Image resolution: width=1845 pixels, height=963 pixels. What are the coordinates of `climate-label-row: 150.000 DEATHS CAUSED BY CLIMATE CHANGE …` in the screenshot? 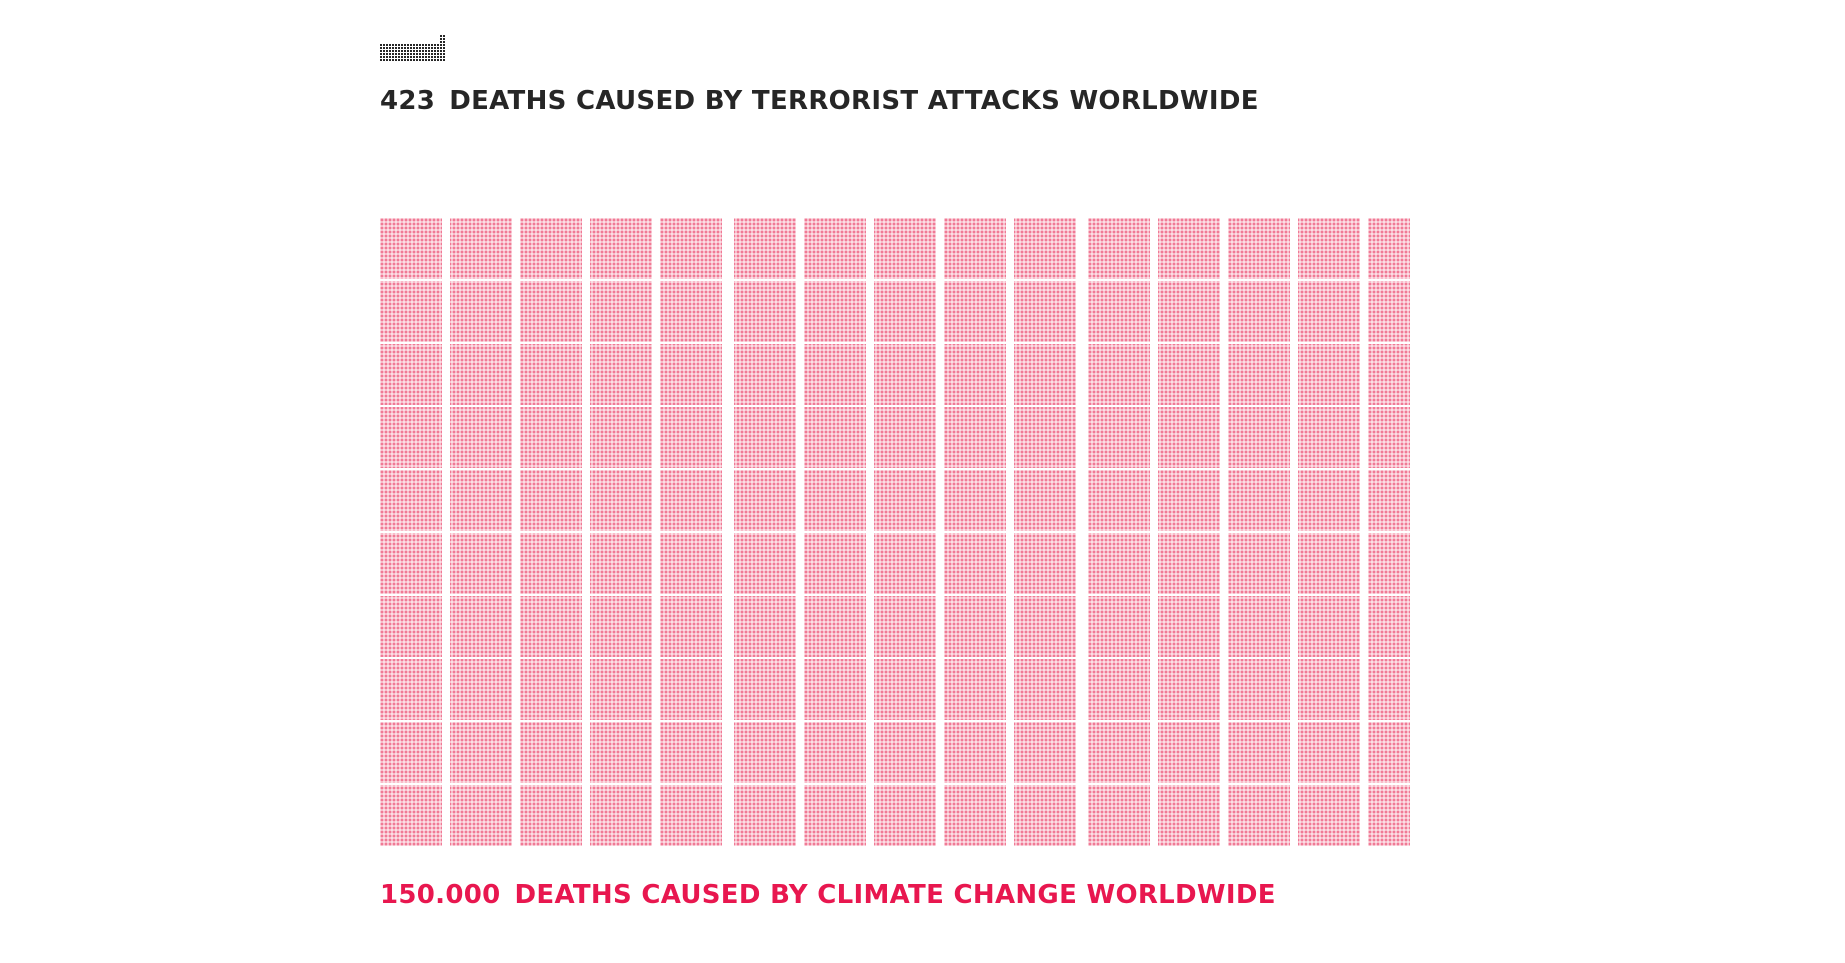 It's located at (828, 898).